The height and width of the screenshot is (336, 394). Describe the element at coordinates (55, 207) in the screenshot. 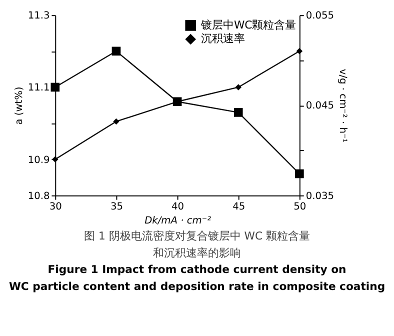

I see `x-tick-label: 30` at that location.